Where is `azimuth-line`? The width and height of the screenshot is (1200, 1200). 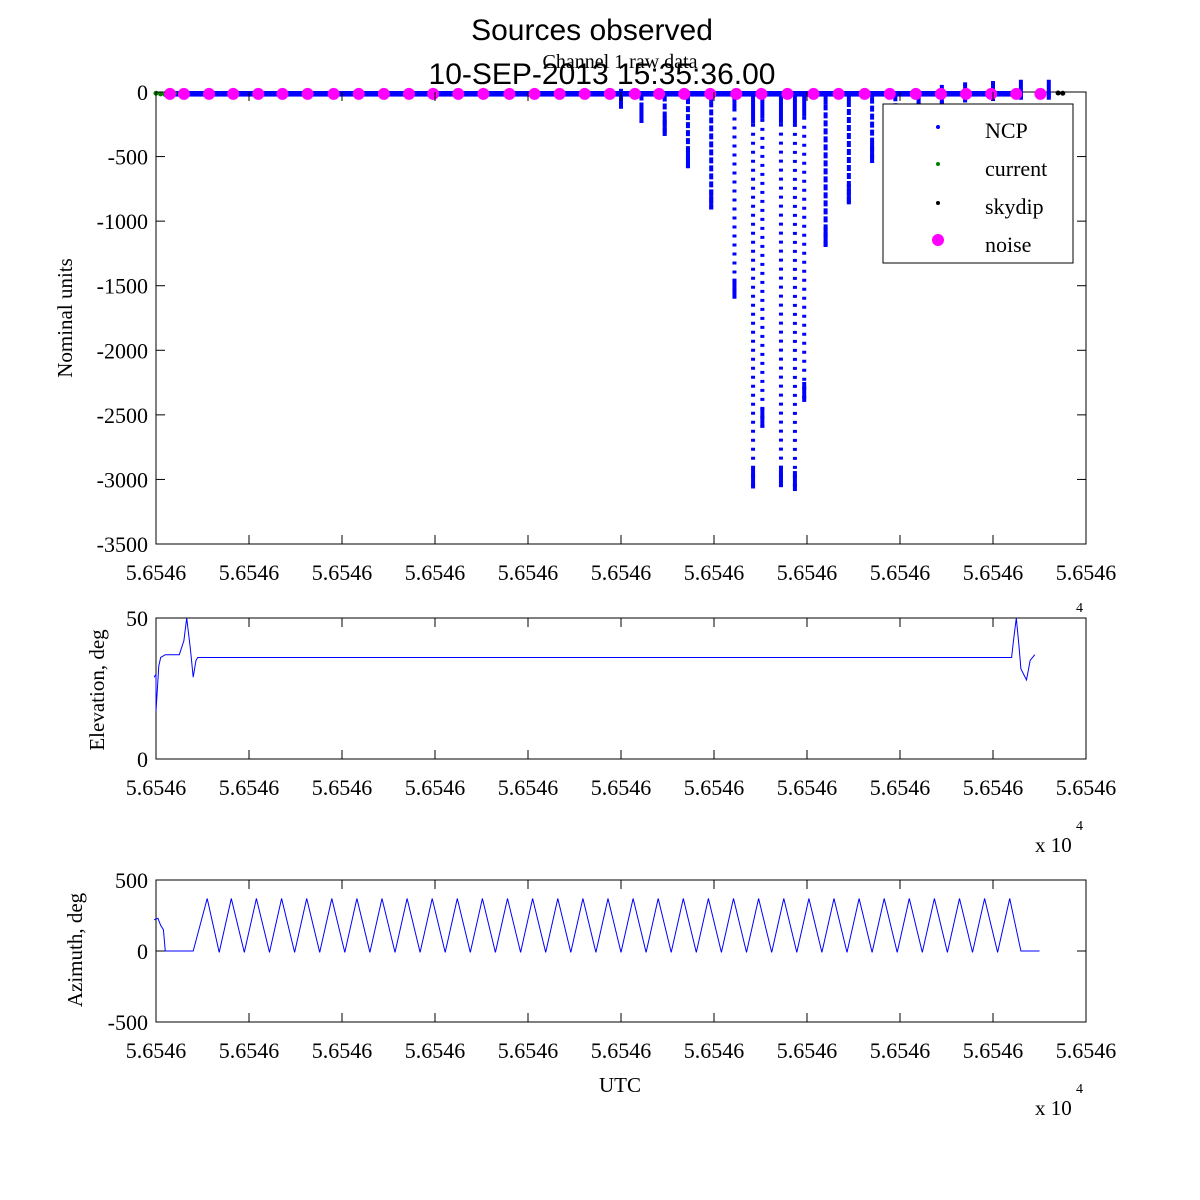 azimuth-line is located at coordinates (596, 925).